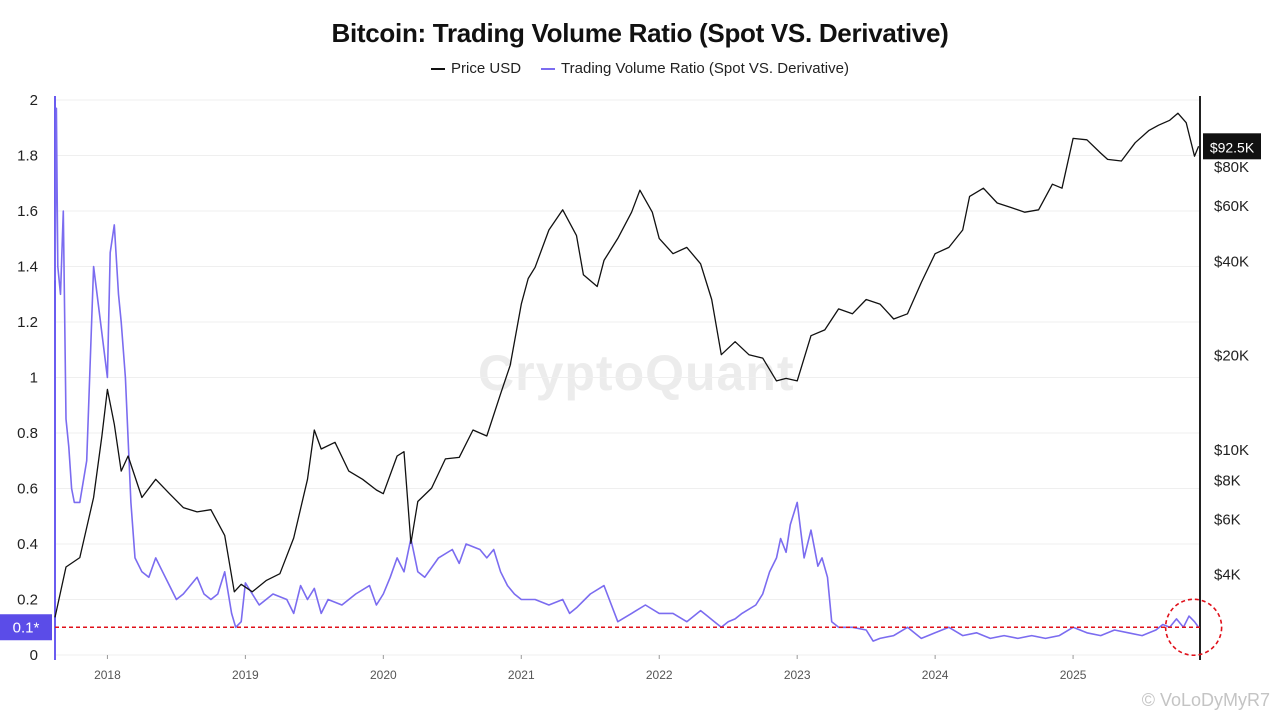  I want to click on y-left-tick-label: 0.8, so click(27, 433).